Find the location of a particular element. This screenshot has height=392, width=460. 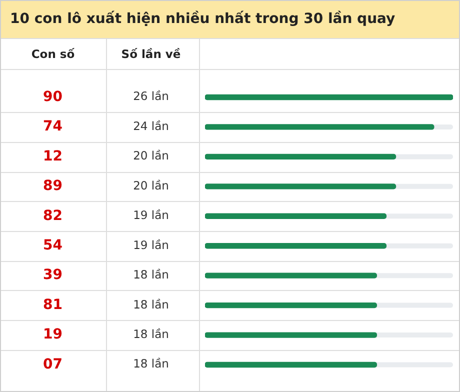

y-tick-label: 82 is located at coordinates (52, 216).